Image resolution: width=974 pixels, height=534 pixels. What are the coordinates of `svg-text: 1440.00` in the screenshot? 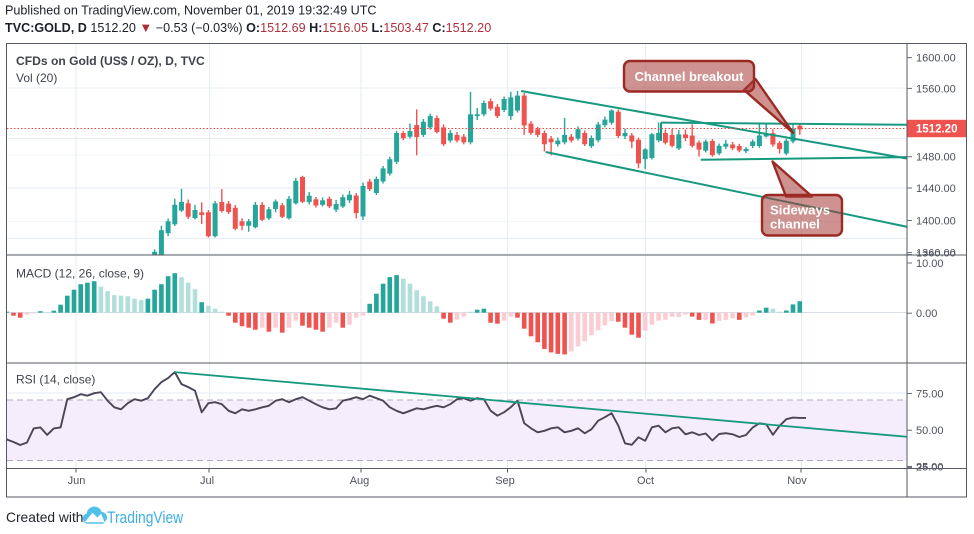 It's located at (936, 189).